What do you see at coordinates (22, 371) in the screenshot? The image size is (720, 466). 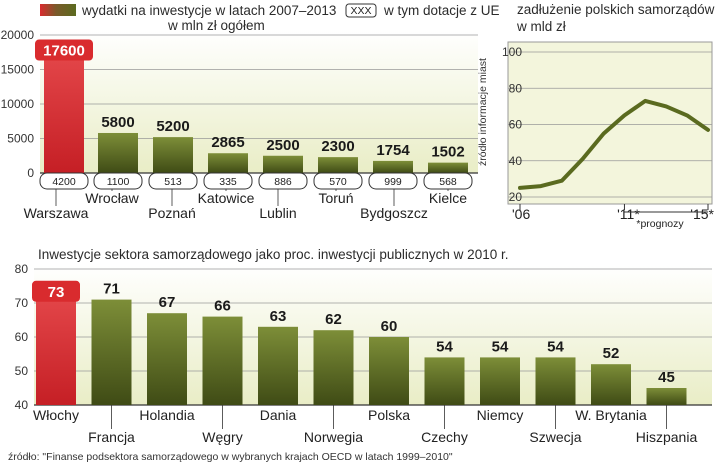 I see `chart3-y-tick: 50` at bounding box center [22, 371].